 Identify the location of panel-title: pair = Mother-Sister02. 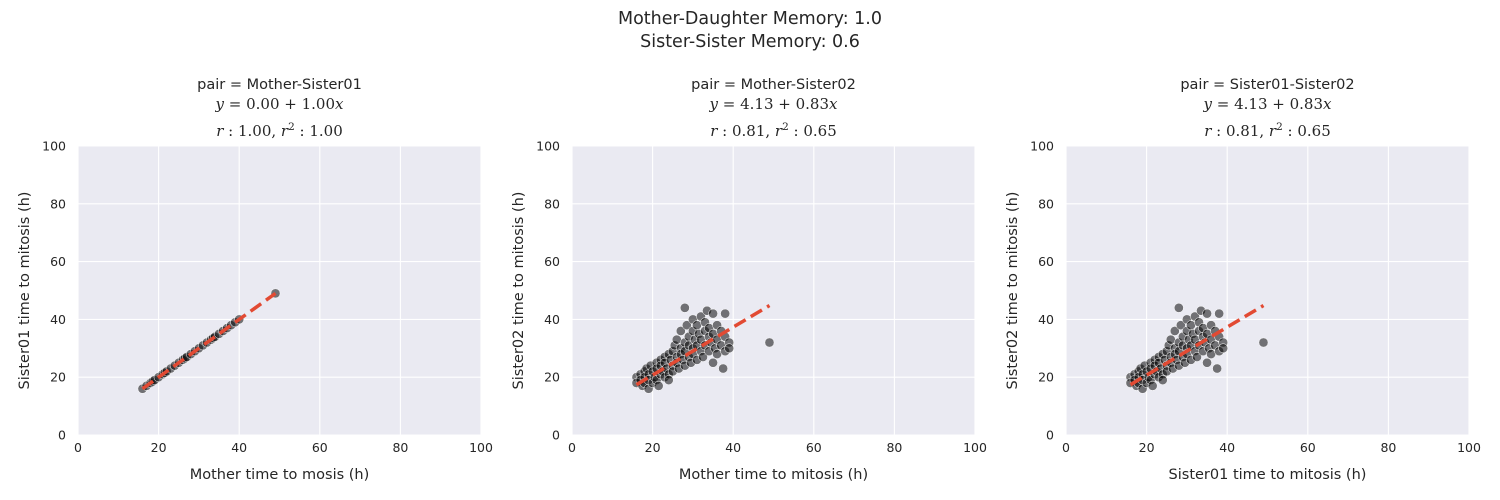
(773, 85).